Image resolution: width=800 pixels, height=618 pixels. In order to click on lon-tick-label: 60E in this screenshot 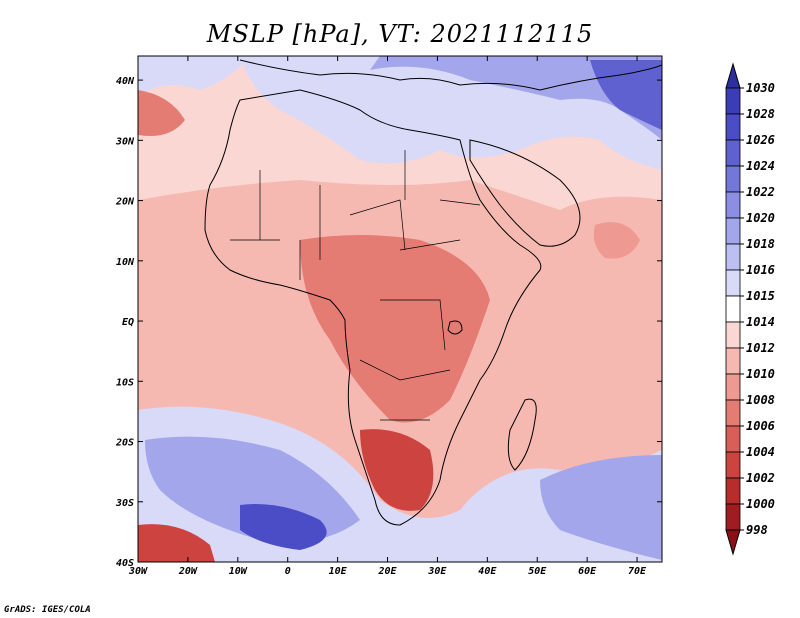, I will do `click(587, 571)`.